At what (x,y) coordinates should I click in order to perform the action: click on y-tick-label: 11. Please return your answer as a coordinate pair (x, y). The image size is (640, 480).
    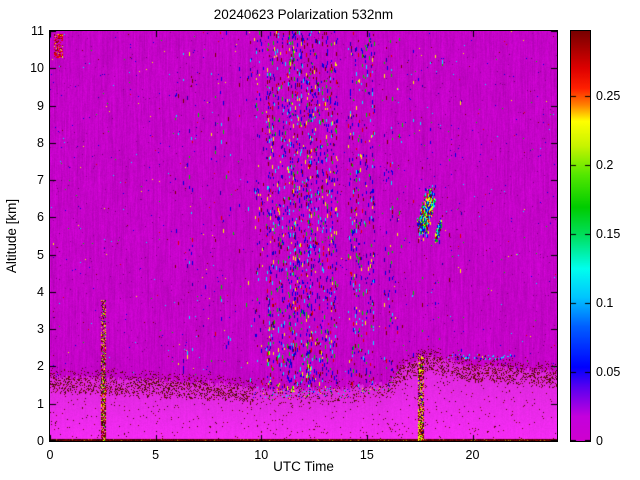
    Looking at the image, I should click on (37, 31).